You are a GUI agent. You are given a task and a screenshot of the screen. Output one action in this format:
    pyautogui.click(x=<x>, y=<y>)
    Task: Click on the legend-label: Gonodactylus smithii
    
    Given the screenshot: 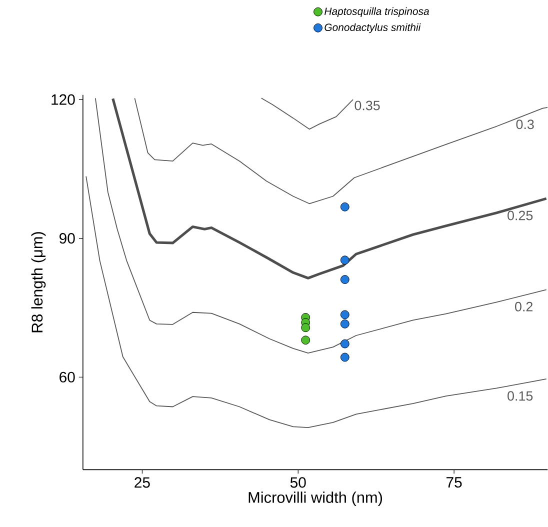 What is the action you would take?
    pyautogui.click(x=372, y=29)
    